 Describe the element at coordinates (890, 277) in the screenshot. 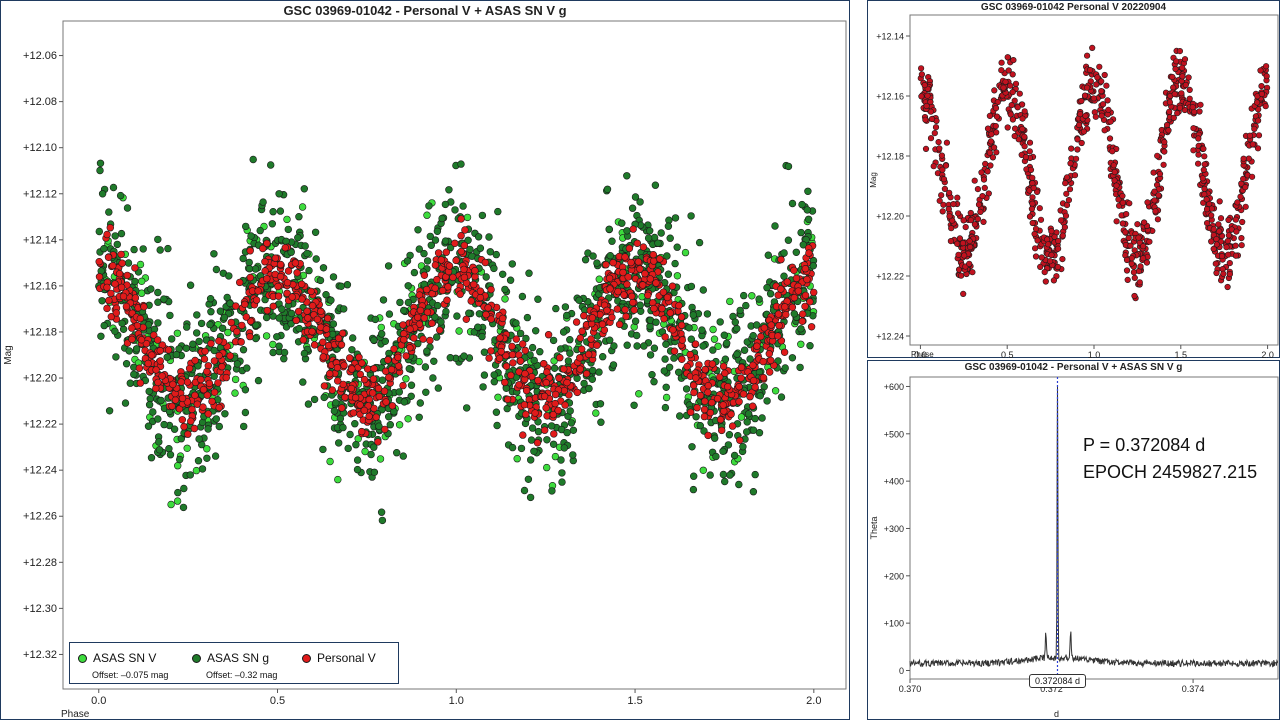

I see `y-tick-label: +12.22` at that location.